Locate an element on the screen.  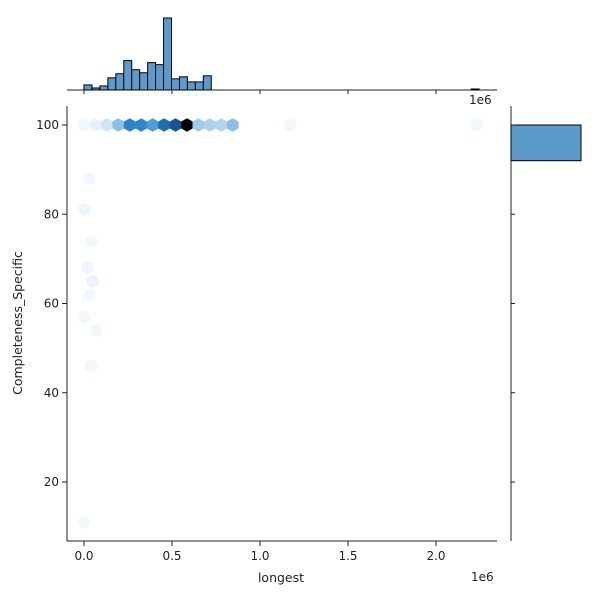
marginal-x-offset-label: 1e6 is located at coordinates (480, 100).